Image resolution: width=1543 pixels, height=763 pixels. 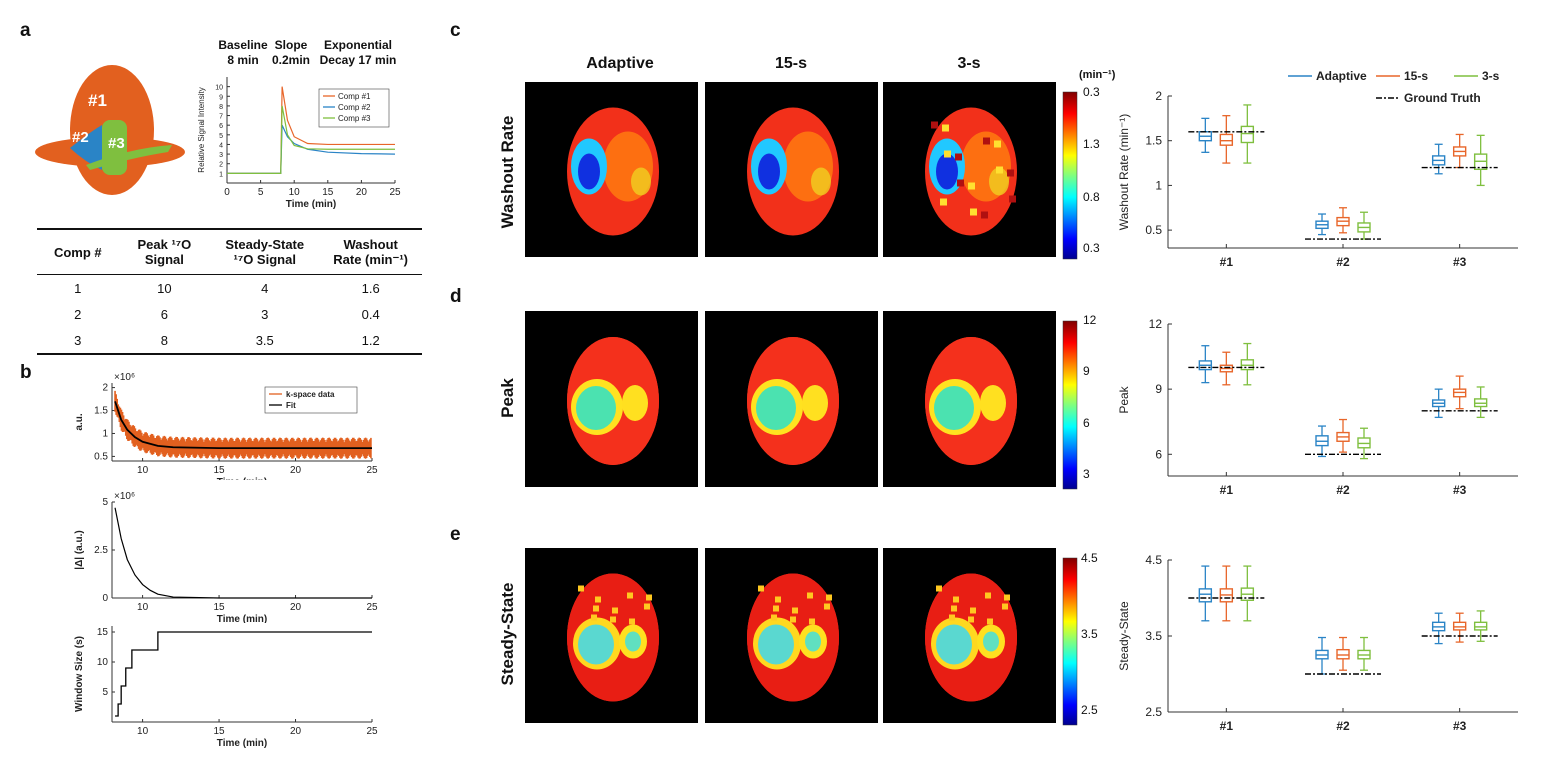 What do you see at coordinates (264, 252) in the screenshot?
I see `table-header-steady: Steady-State ¹⁷O Signal` at bounding box center [264, 252].